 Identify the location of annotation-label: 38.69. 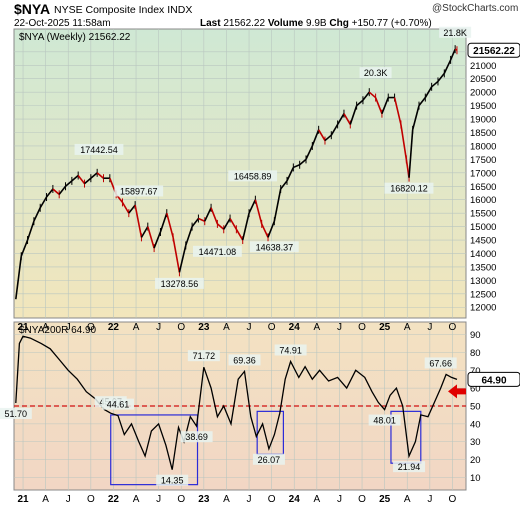
(196, 437).